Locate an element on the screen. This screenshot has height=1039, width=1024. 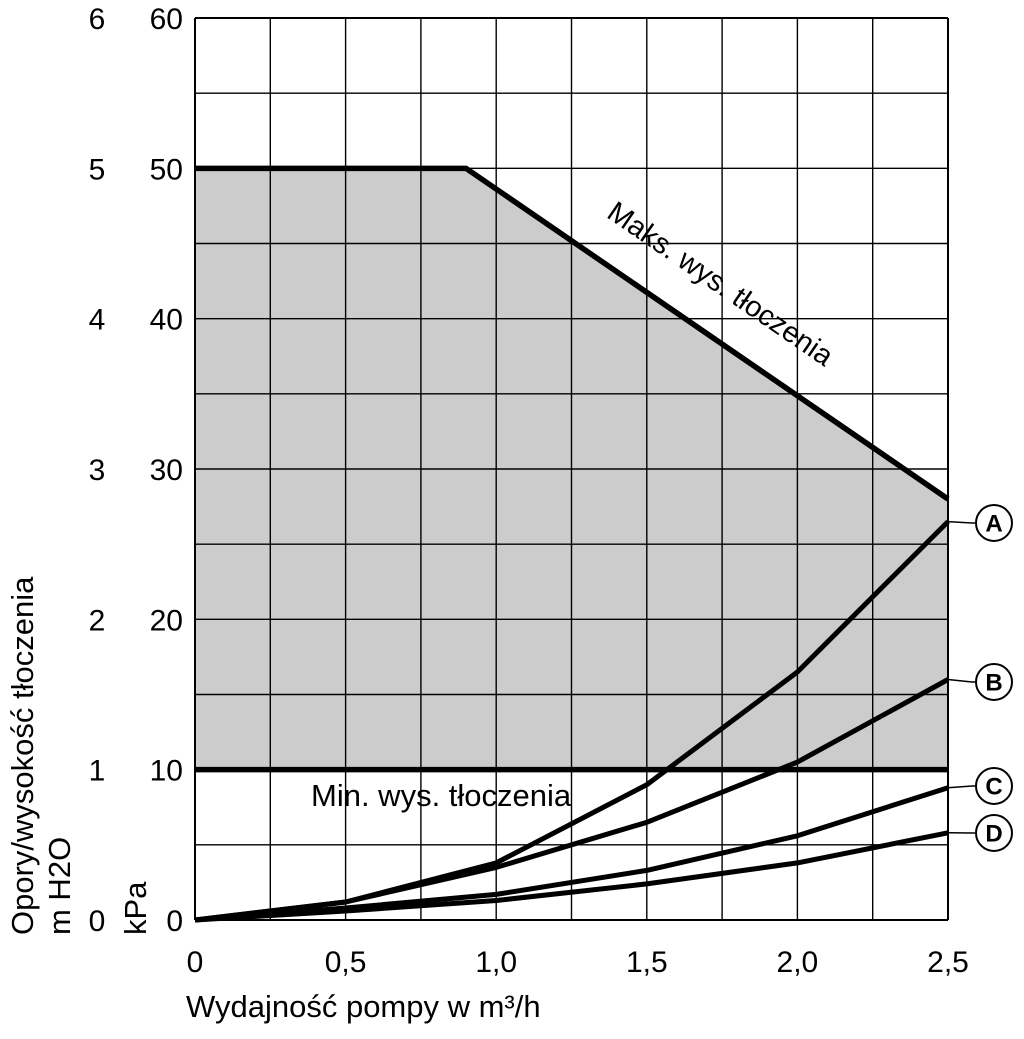
y-tick-label-mh2o: 1 is located at coordinates (97, 771).